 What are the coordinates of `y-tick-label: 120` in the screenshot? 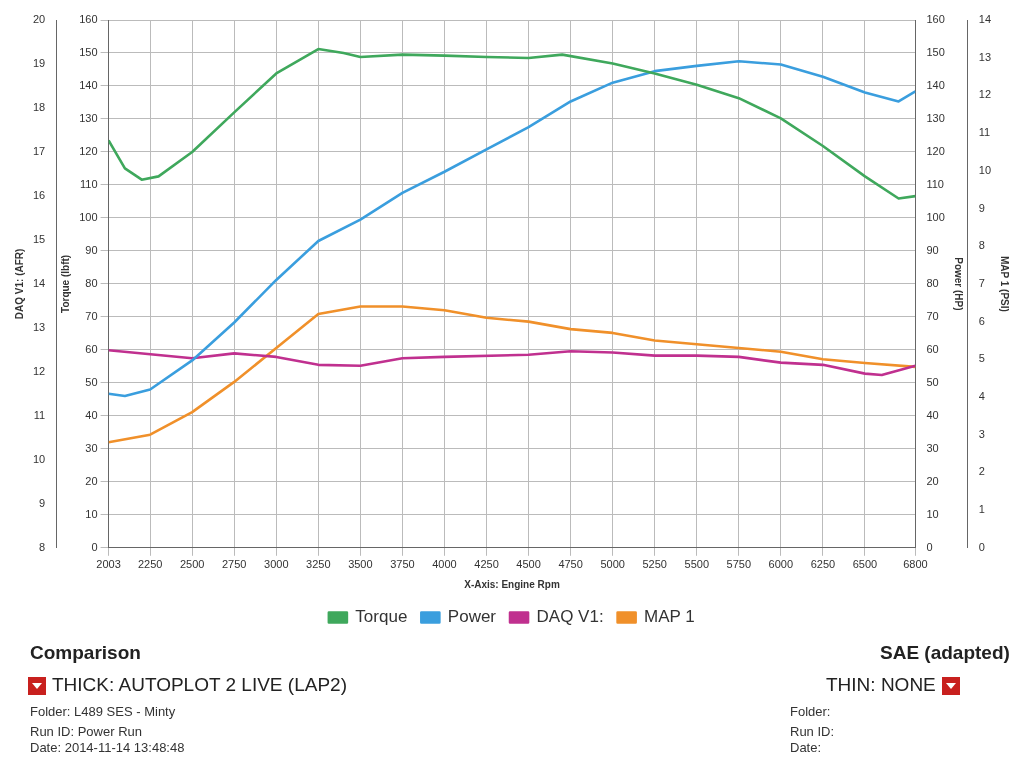 It's located at (88, 150).